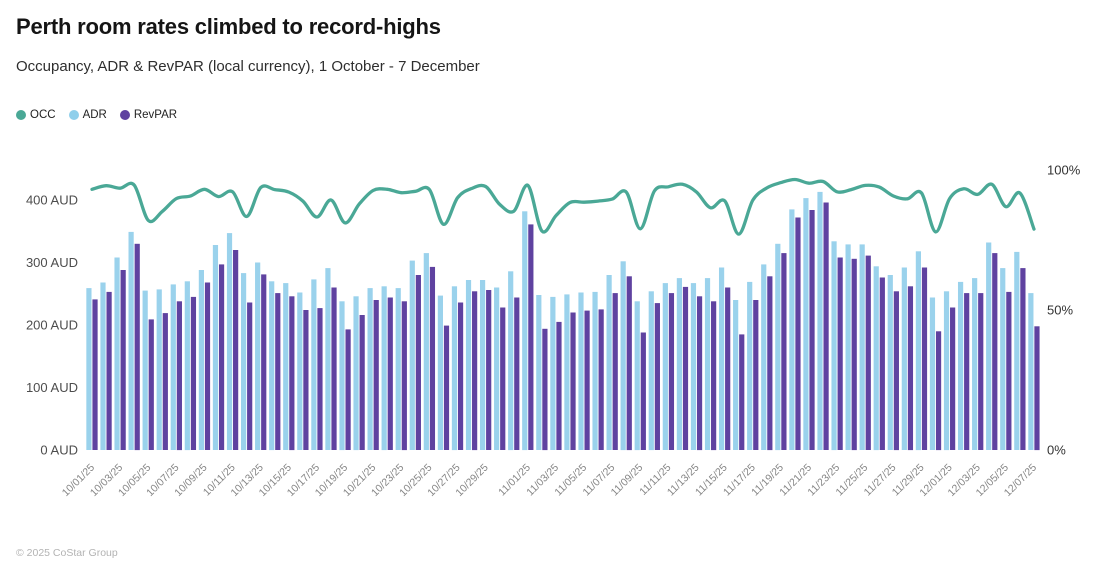 The height and width of the screenshot is (576, 1118). I want to click on legend-item-revpar: RevPAR, so click(148, 115).